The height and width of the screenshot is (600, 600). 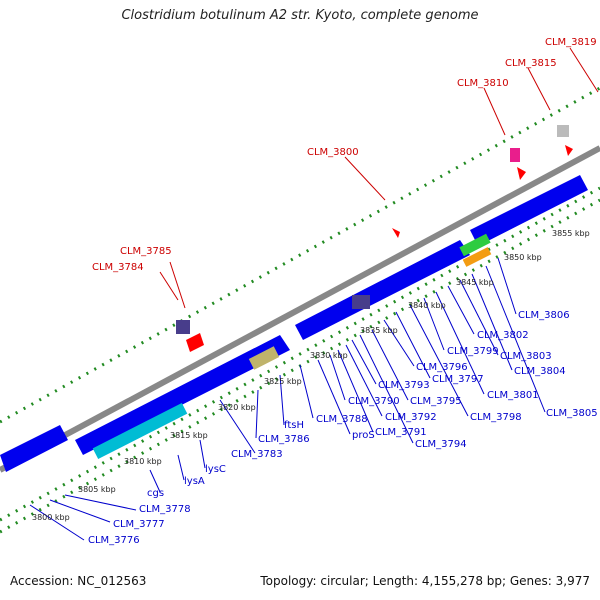 What do you see at coordinates (215, 469) in the screenshot?
I see `gene-label: lysC` at bounding box center [215, 469].